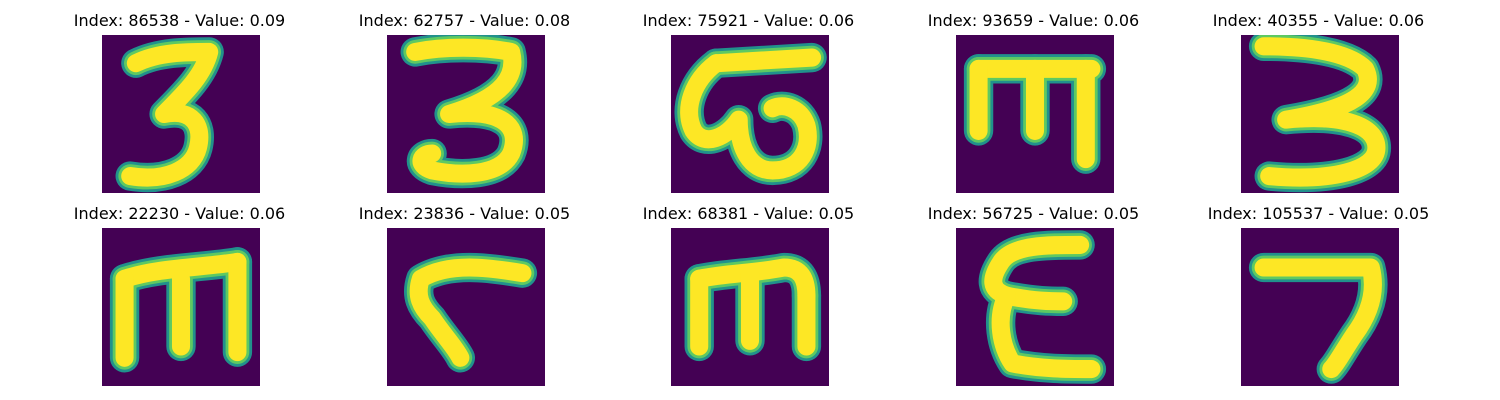 The image size is (1500, 400). I want to click on epsilon-glyph, so click(1035, 307).